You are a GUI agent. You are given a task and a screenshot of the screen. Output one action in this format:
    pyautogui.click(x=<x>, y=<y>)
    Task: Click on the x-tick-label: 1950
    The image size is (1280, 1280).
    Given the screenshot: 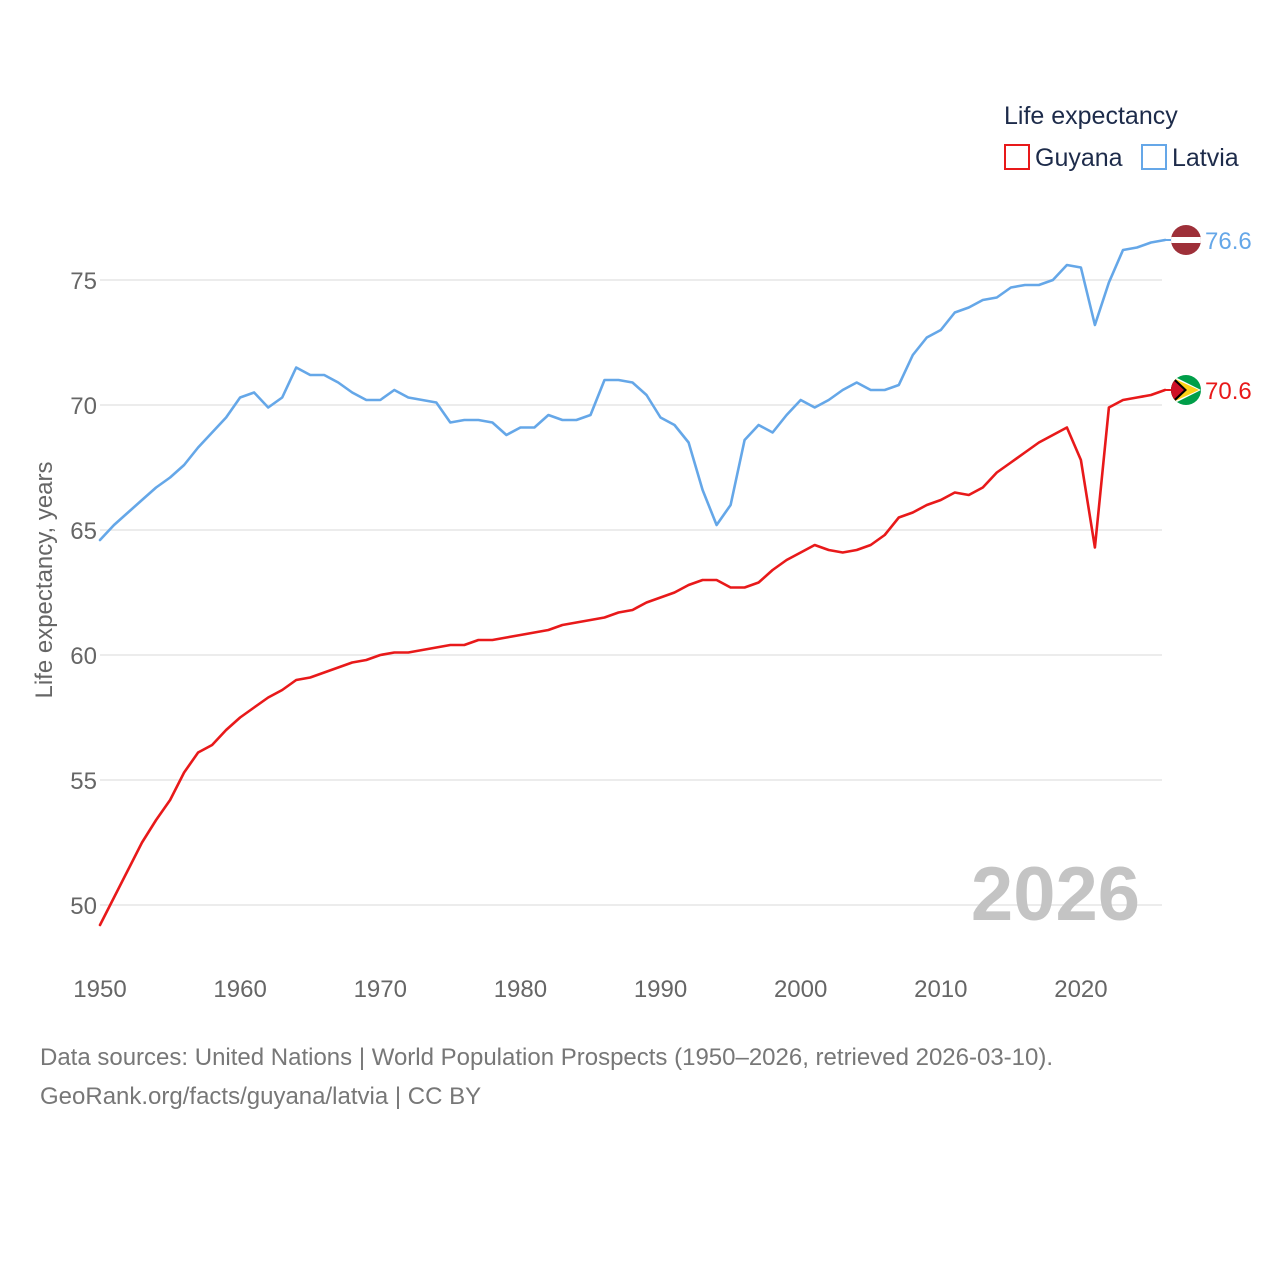 What is the action you would take?
    pyautogui.click(x=99, y=989)
    